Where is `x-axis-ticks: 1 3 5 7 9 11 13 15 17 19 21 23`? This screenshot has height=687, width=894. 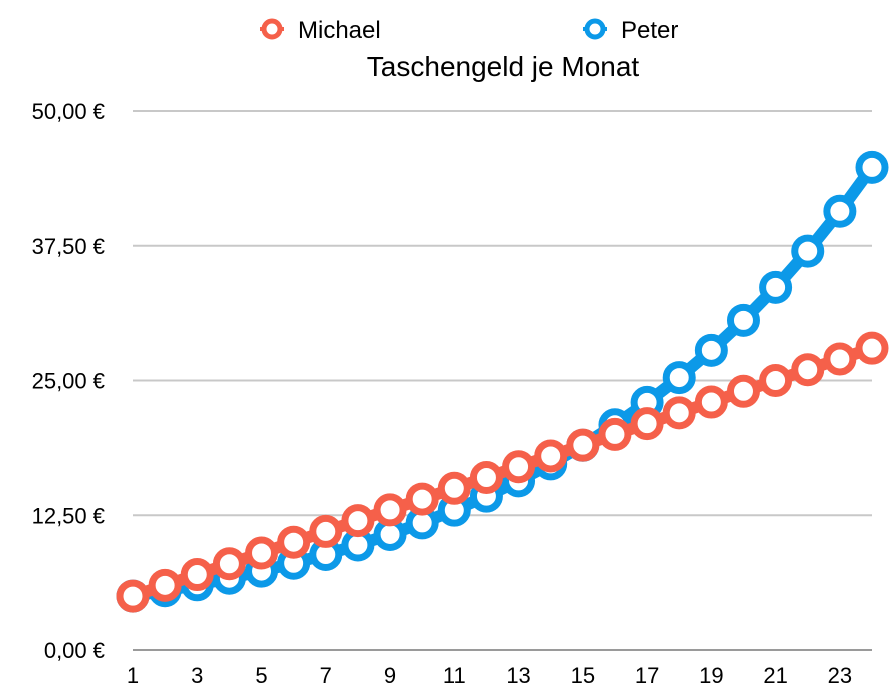
x-axis-ticks: 1 3 5 7 9 11 13 15 17 19 21 23 is located at coordinates (489, 675).